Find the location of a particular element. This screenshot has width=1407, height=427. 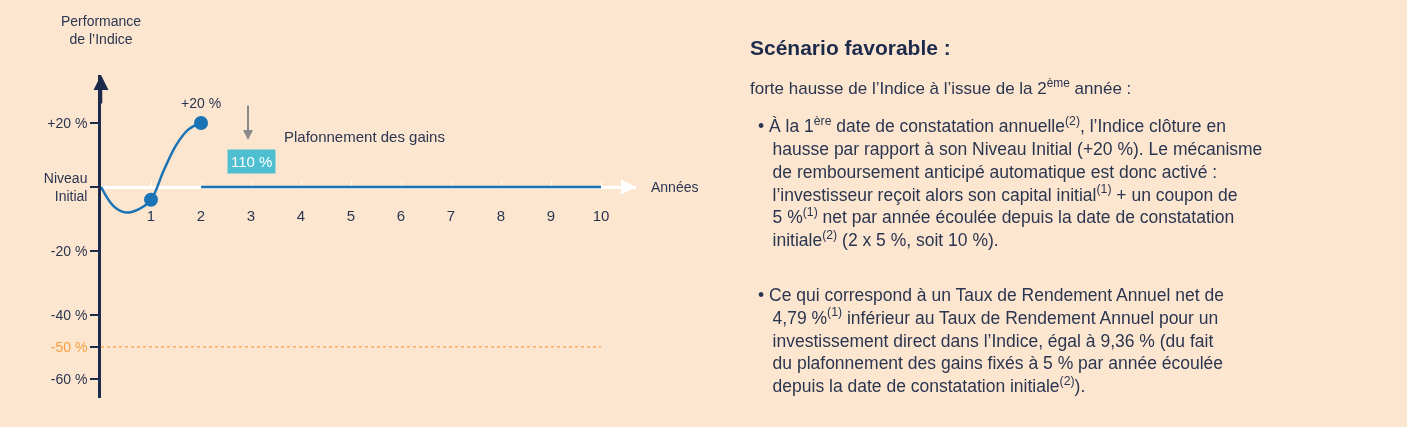

x-tick-label: 8 is located at coordinates (501, 215).